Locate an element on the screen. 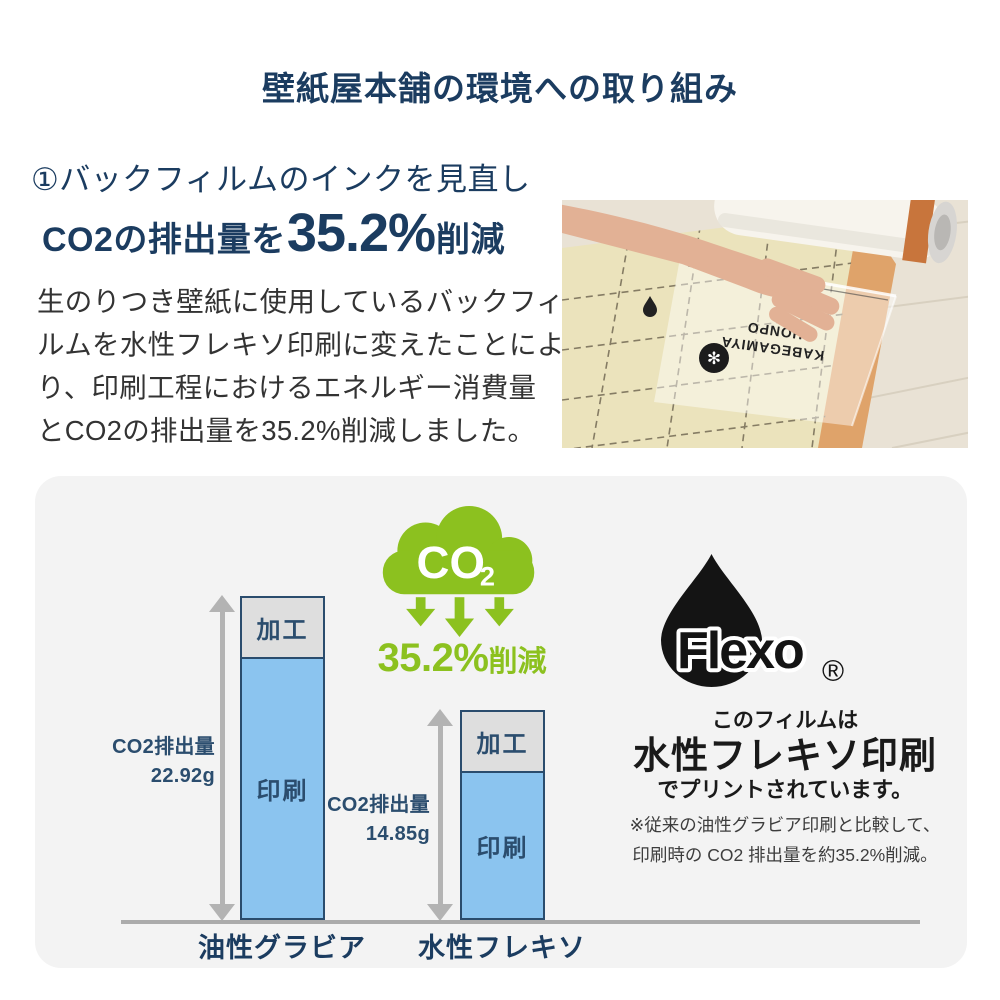  page-title: 壁紙屋本舗の環境への取り組み is located at coordinates (500, 88).